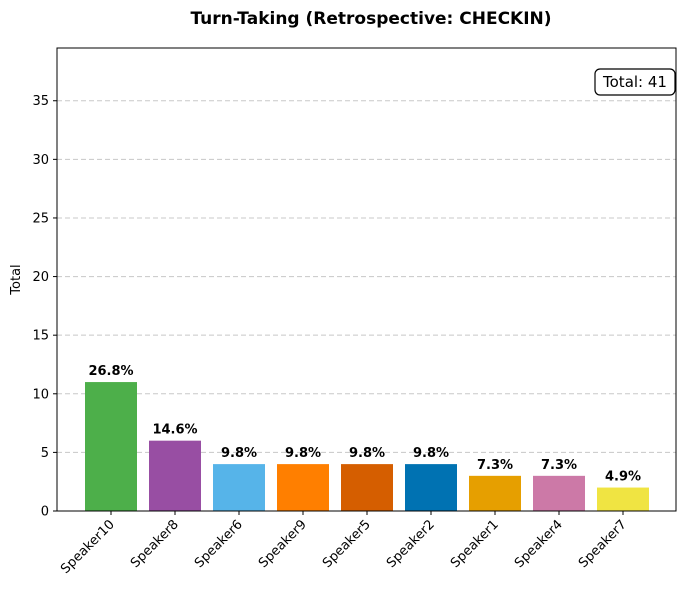 Image resolution: width=686 pixels, height=592 pixels. Describe the element at coordinates (44, 307) in the screenshot. I see `y-axis: 0 5 10 15 20 25 30 35` at that location.